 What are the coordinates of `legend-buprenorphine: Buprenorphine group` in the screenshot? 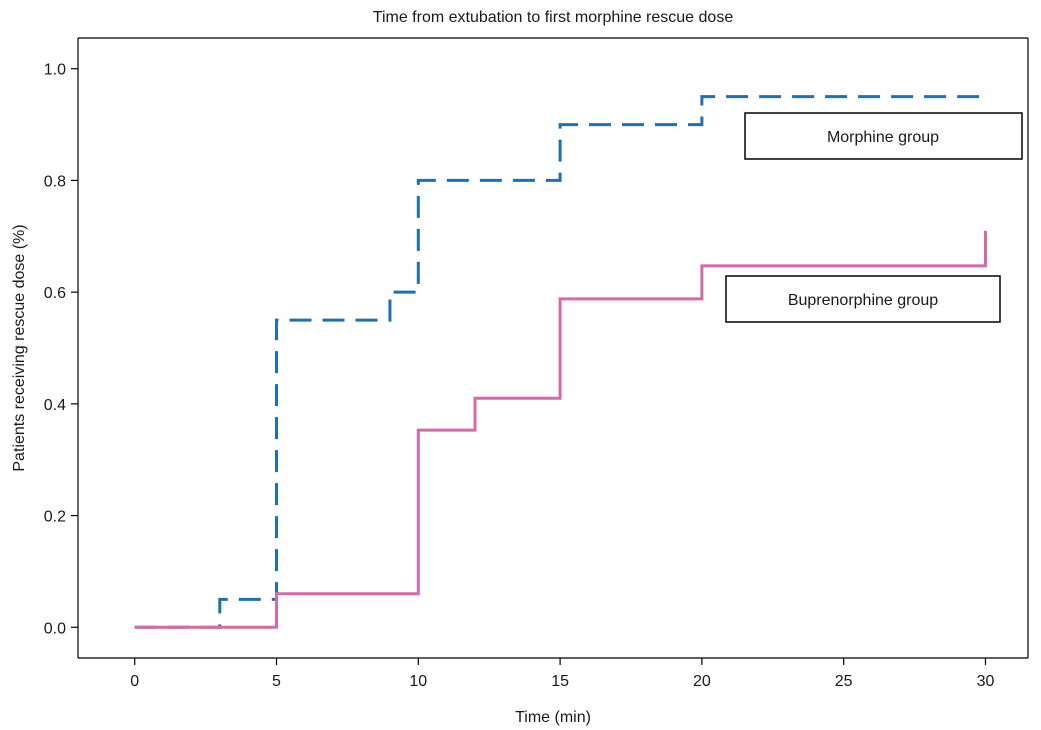 It's located at (863, 299).